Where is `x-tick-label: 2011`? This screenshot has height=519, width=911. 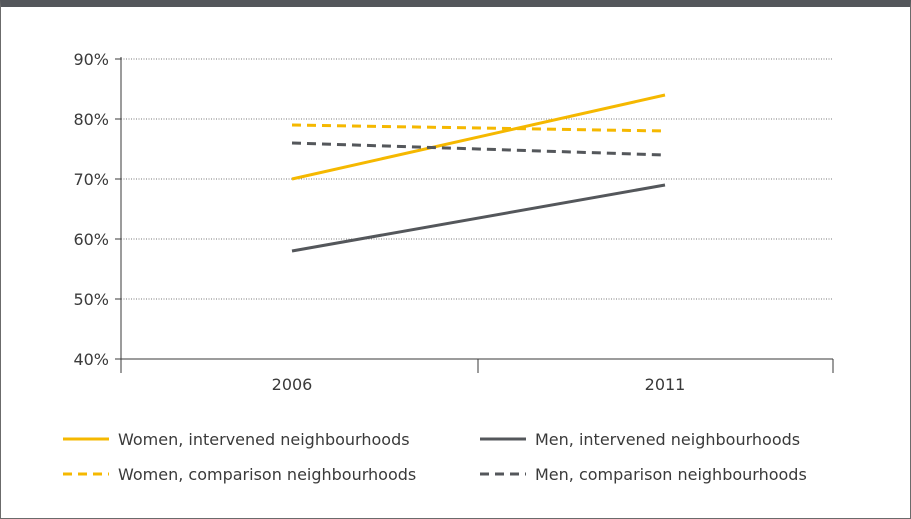
x-tick-label: 2011 is located at coordinates (665, 384).